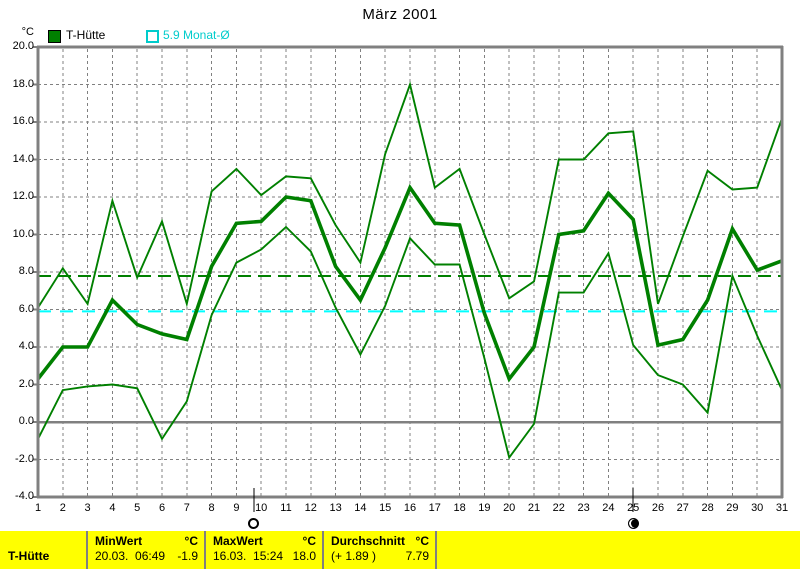 The height and width of the screenshot is (569, 800). I want to click on maxwert-unit: °C, so click(309, 541).